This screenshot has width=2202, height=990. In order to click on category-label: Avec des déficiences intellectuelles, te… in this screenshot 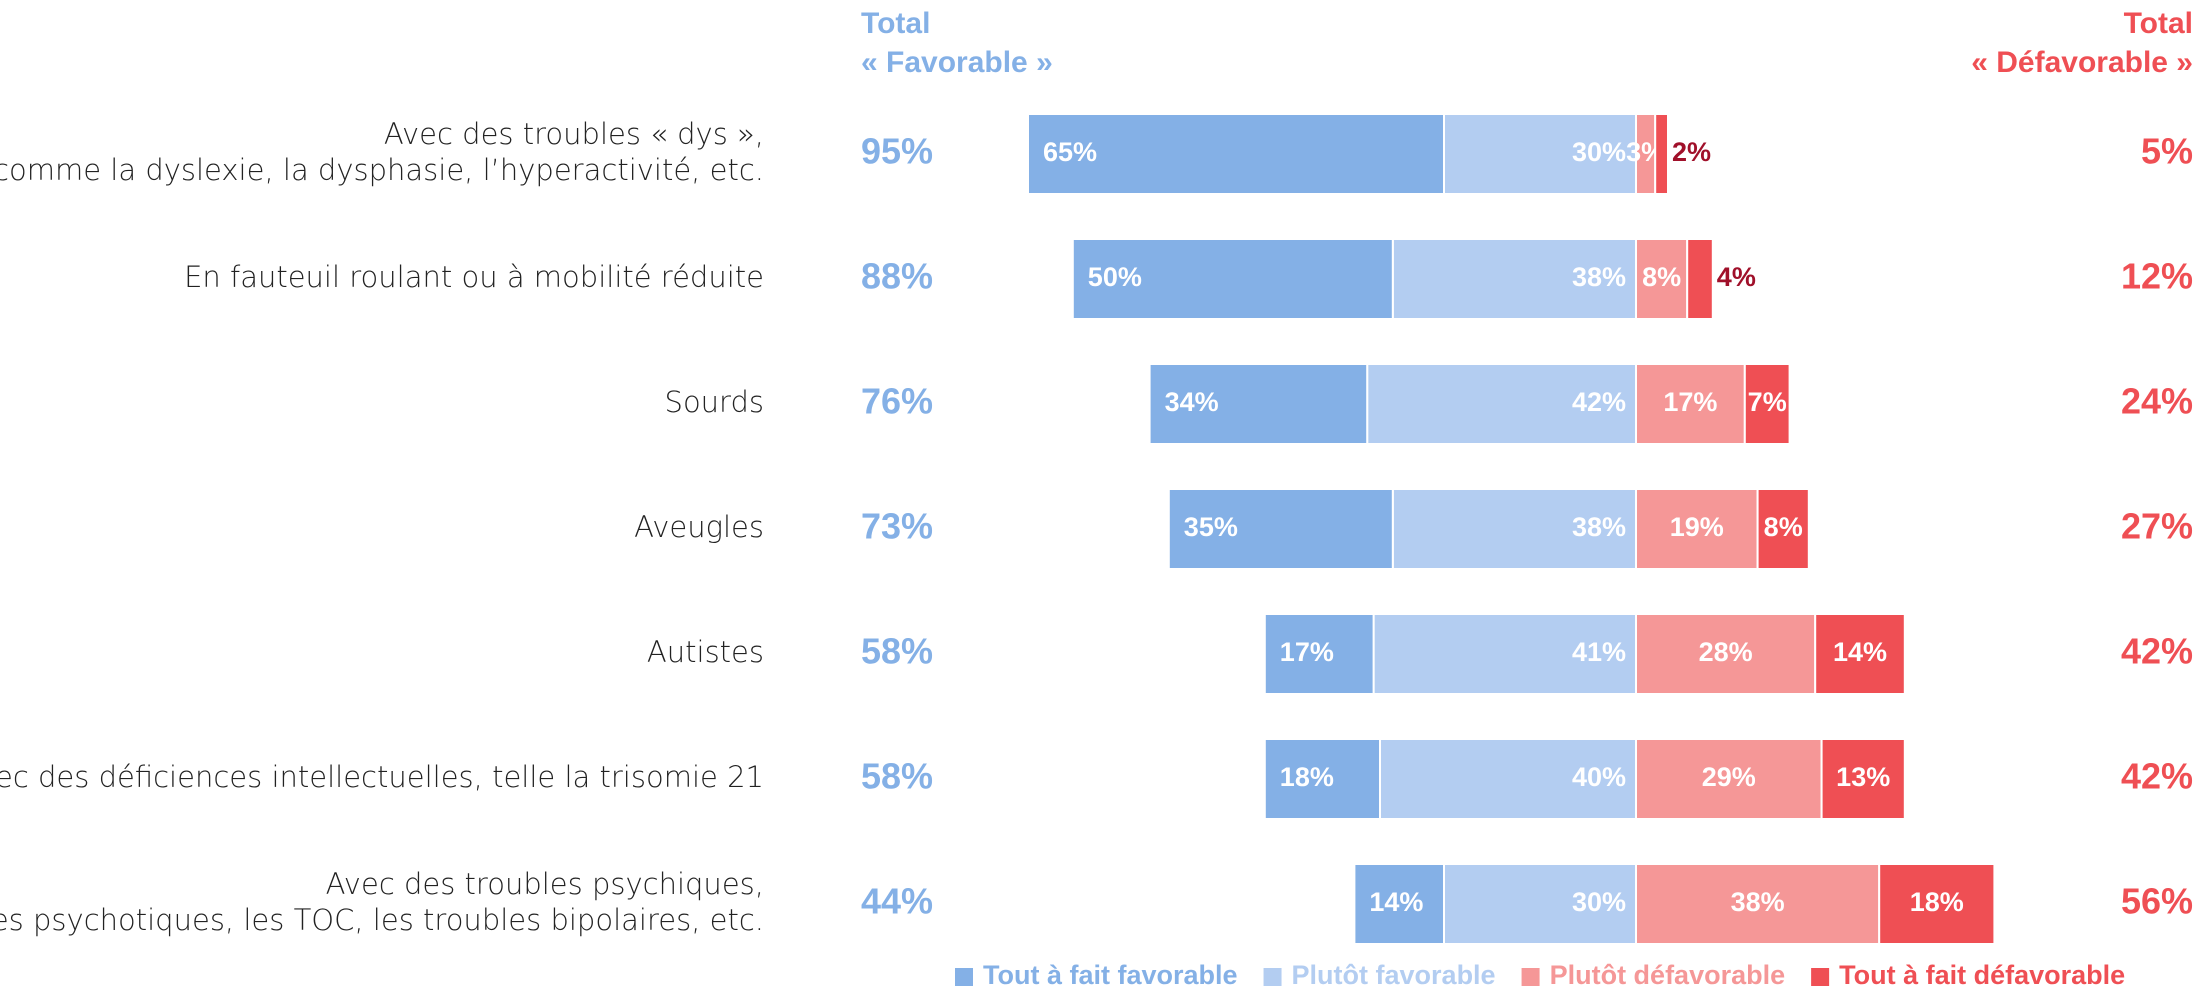, I will do `click(382, 777)`.